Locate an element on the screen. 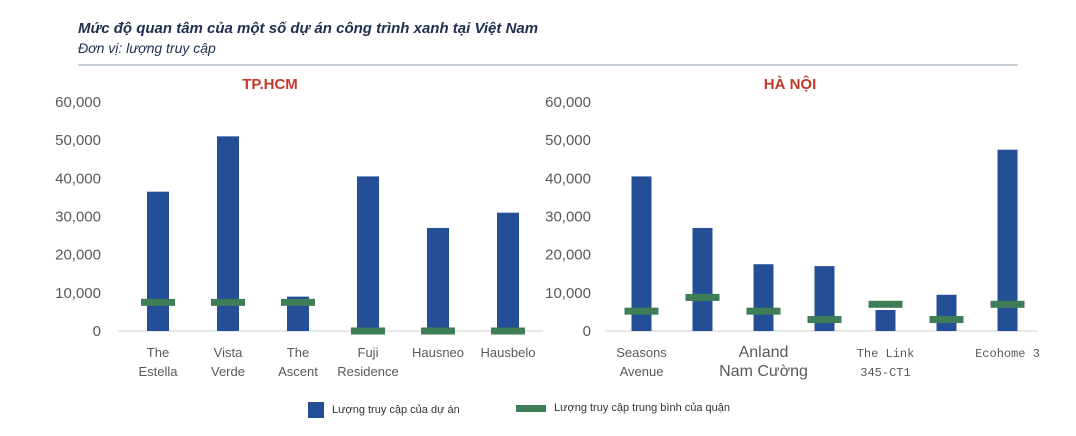 This screenshot has height=436, width=1076. legend-swatch-avg is located at coordinates (531, 408).